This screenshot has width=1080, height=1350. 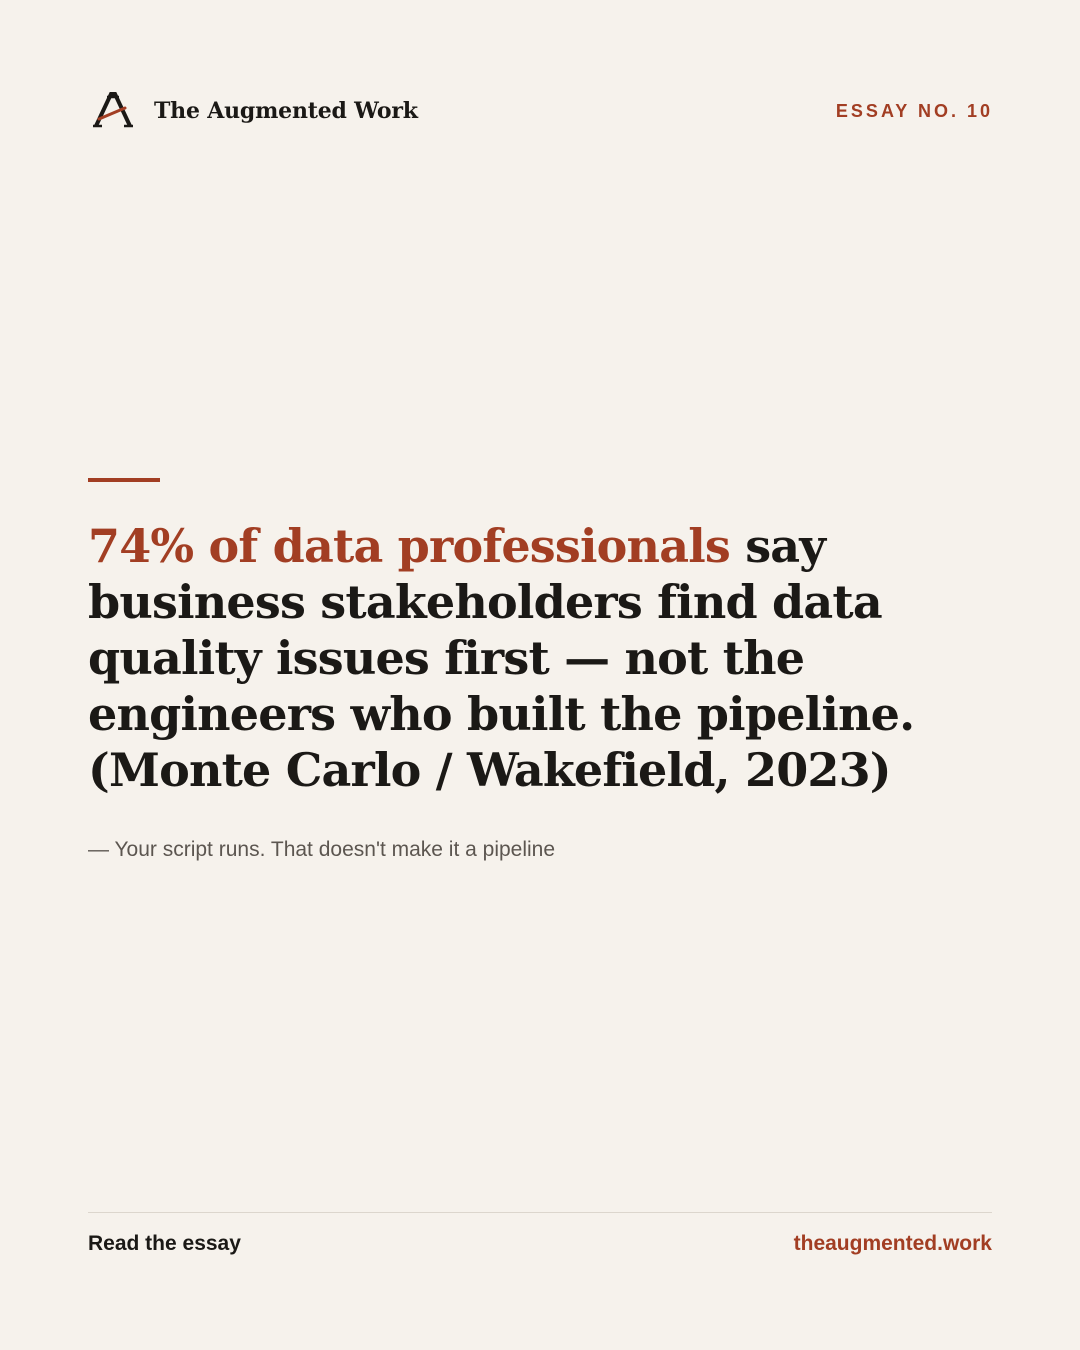 I want to click on brand: The Augmented Work, so click(x=253, y=111).